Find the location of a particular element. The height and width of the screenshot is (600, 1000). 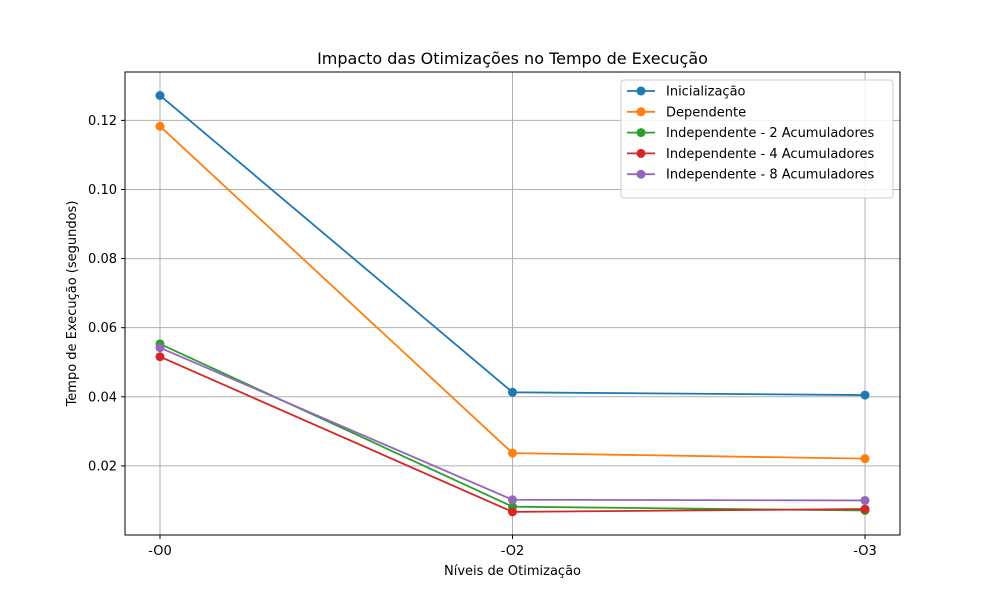

legend-item: Independente - 4 Acumuladores is located at coordinates (751, 154).